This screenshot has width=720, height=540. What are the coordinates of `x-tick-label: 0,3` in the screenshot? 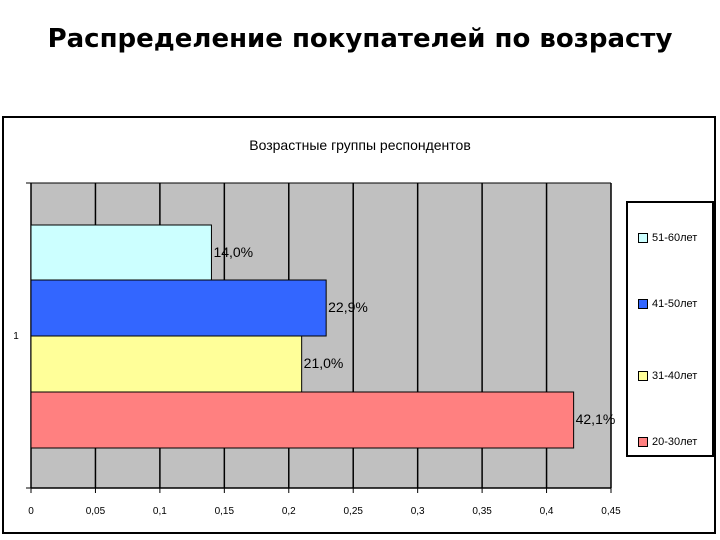 It's located at (418, 511).